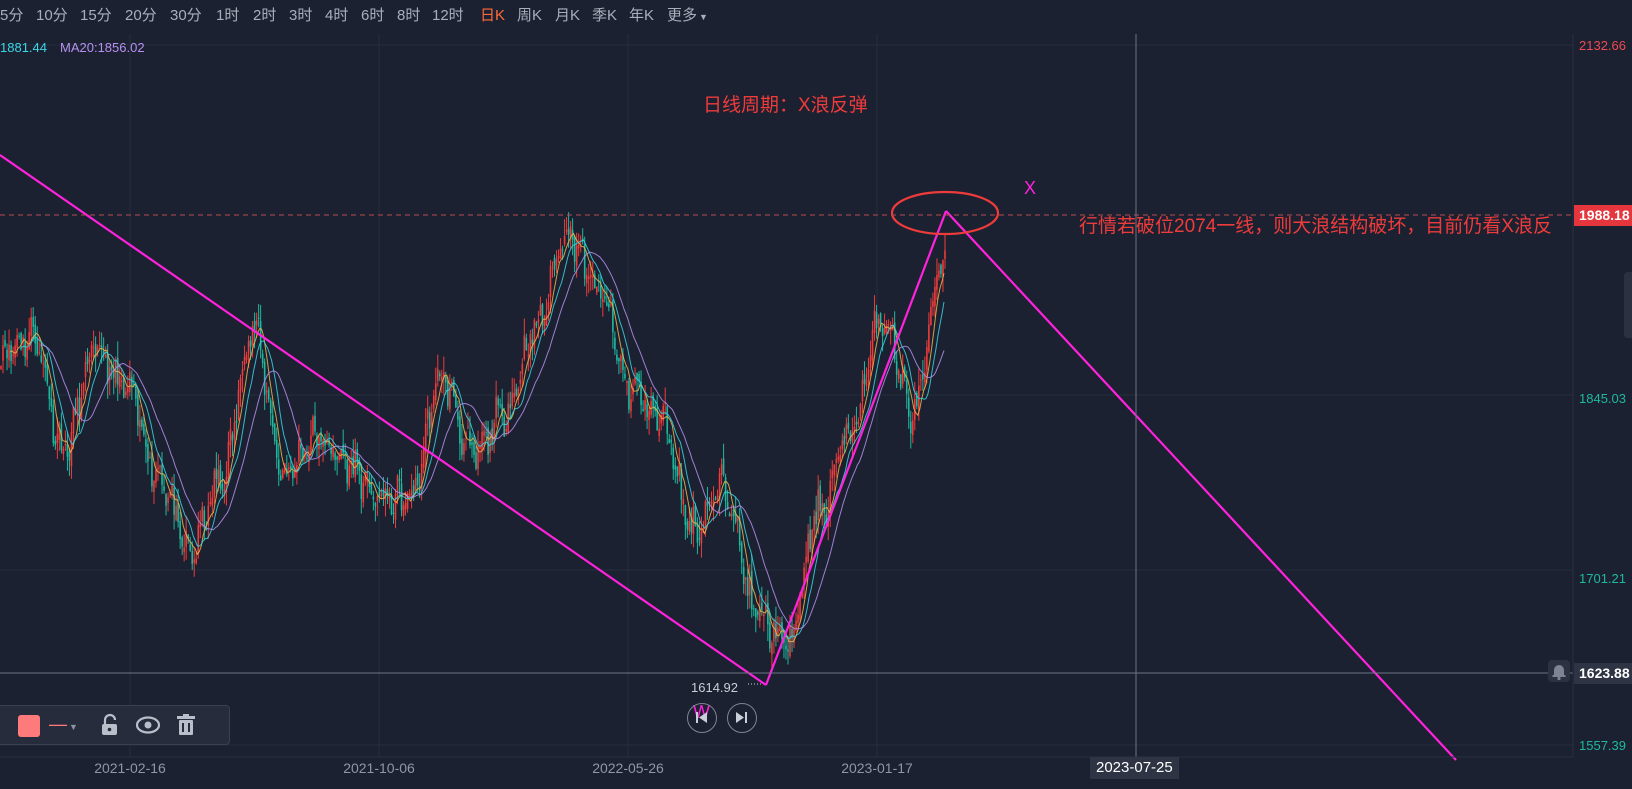 Image resolution: width=1632 pixels, height=789 pixels. Describe the element at coordinates (11, 14) in the screenshot. I see `period-tab: 5分` at that location.